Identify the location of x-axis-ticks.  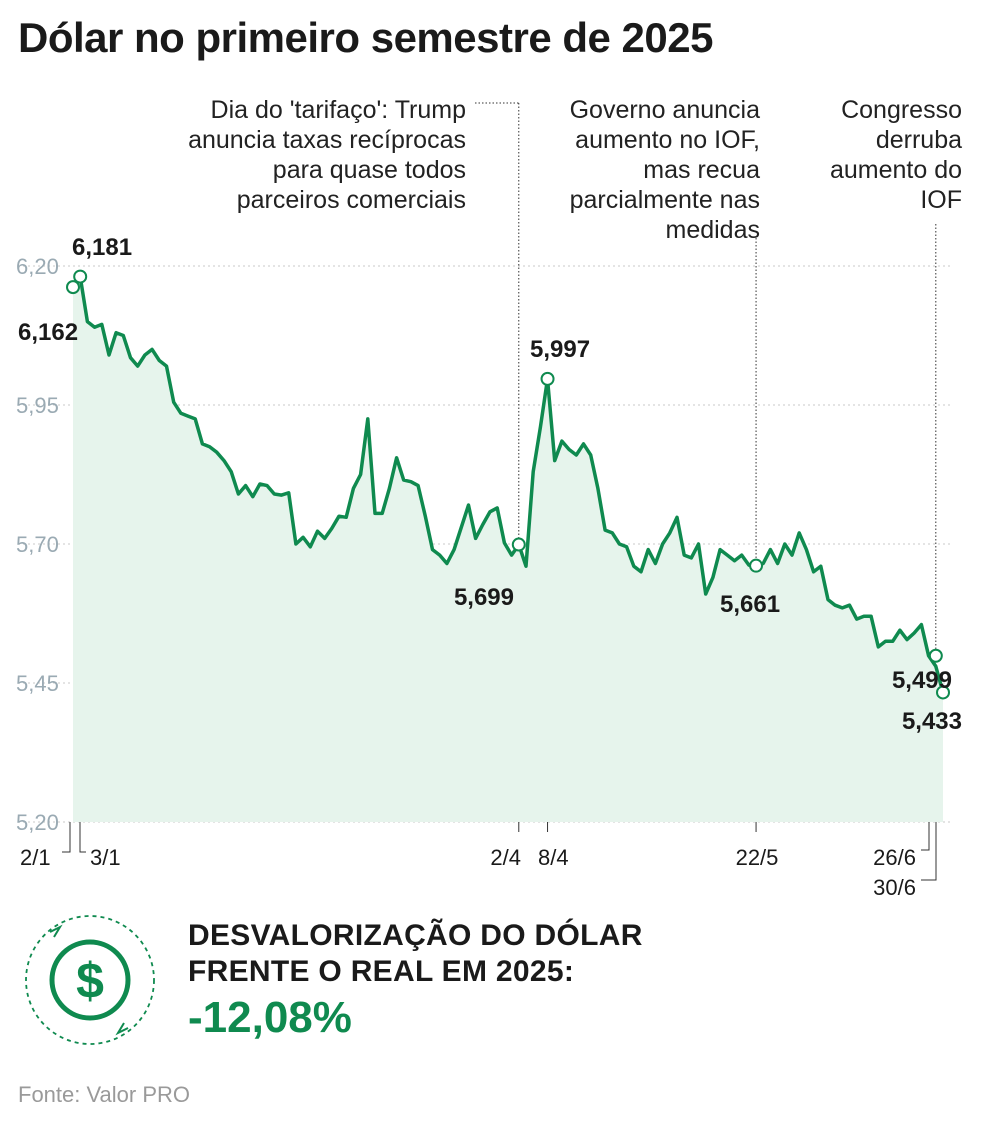
(499, 851).